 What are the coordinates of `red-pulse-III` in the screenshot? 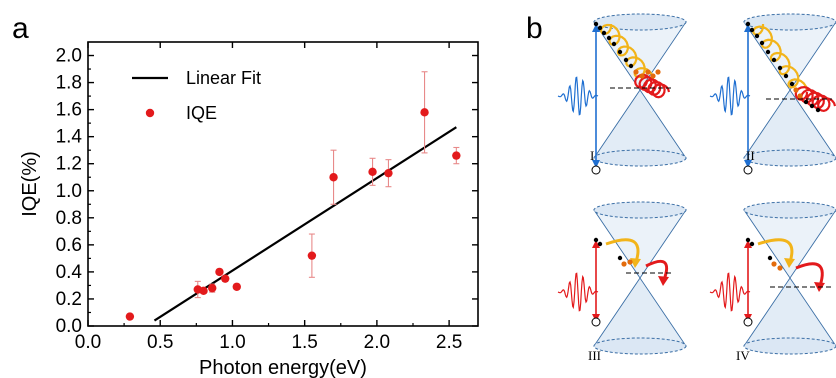 It's located at (578, 292).